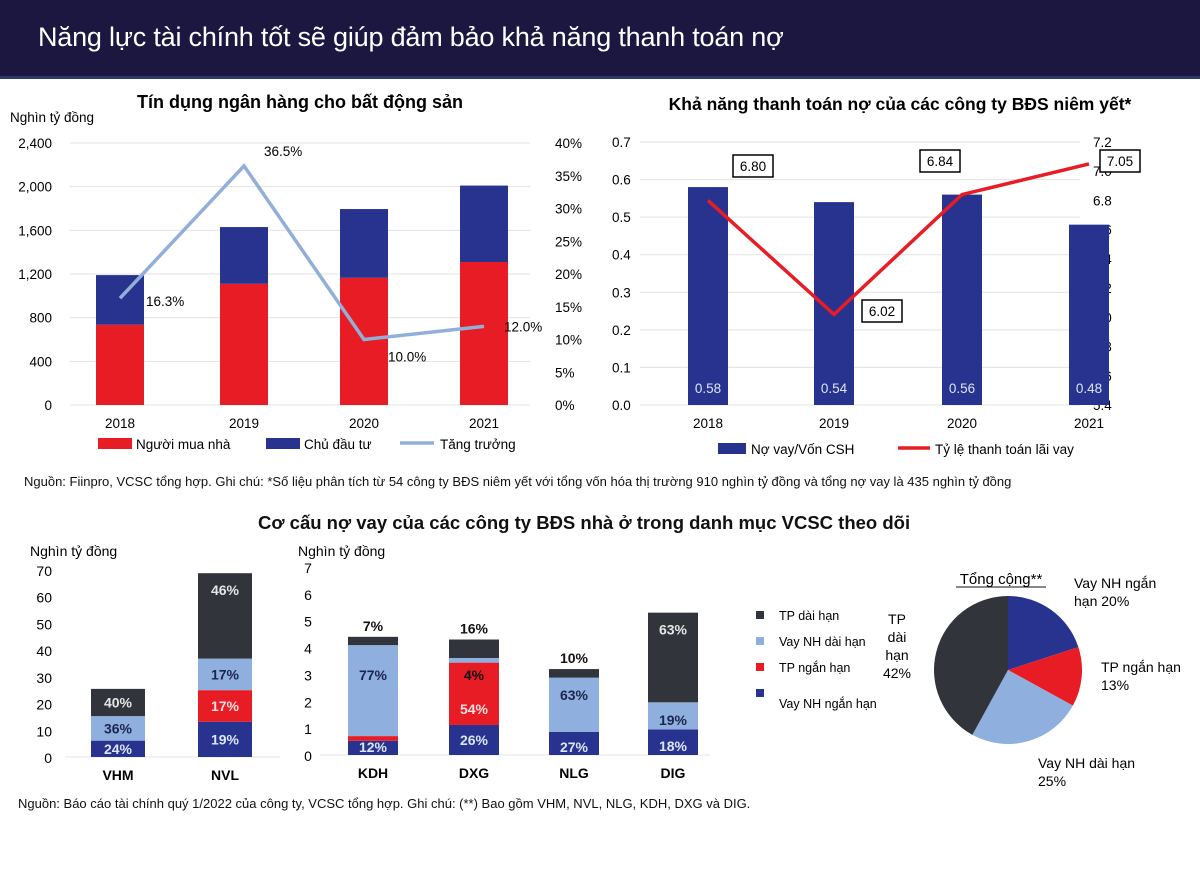 Image resolution: width=1200 pixels, height=885 pixels. I want to click on segment-label: 27%, so click(574, 747).